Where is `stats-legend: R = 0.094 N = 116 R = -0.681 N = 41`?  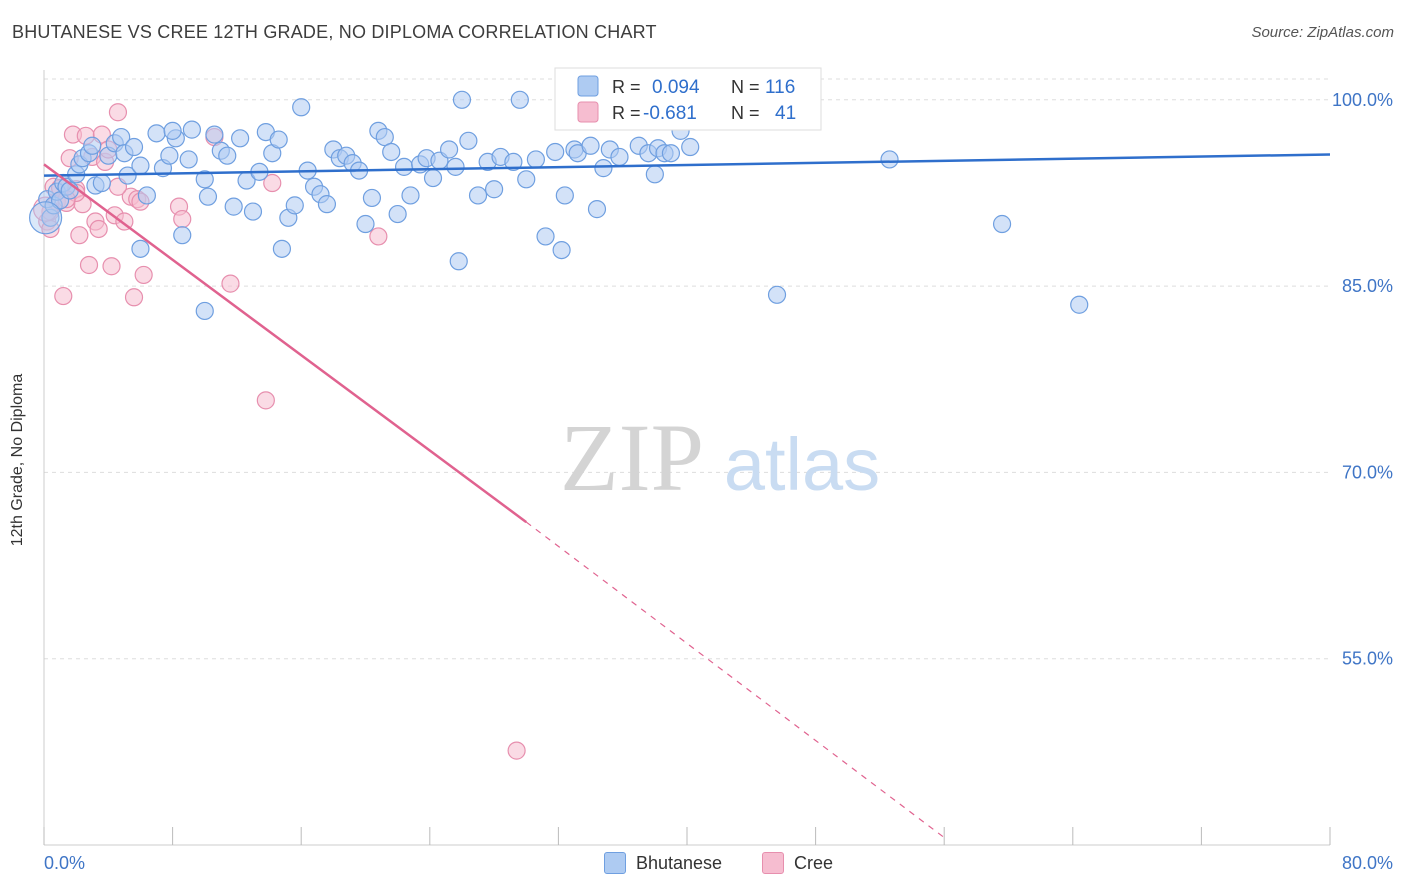 stats-legend: R = 0.094 N = 116 R = -0.681 N = 41 is located at coordinates (688, 99).